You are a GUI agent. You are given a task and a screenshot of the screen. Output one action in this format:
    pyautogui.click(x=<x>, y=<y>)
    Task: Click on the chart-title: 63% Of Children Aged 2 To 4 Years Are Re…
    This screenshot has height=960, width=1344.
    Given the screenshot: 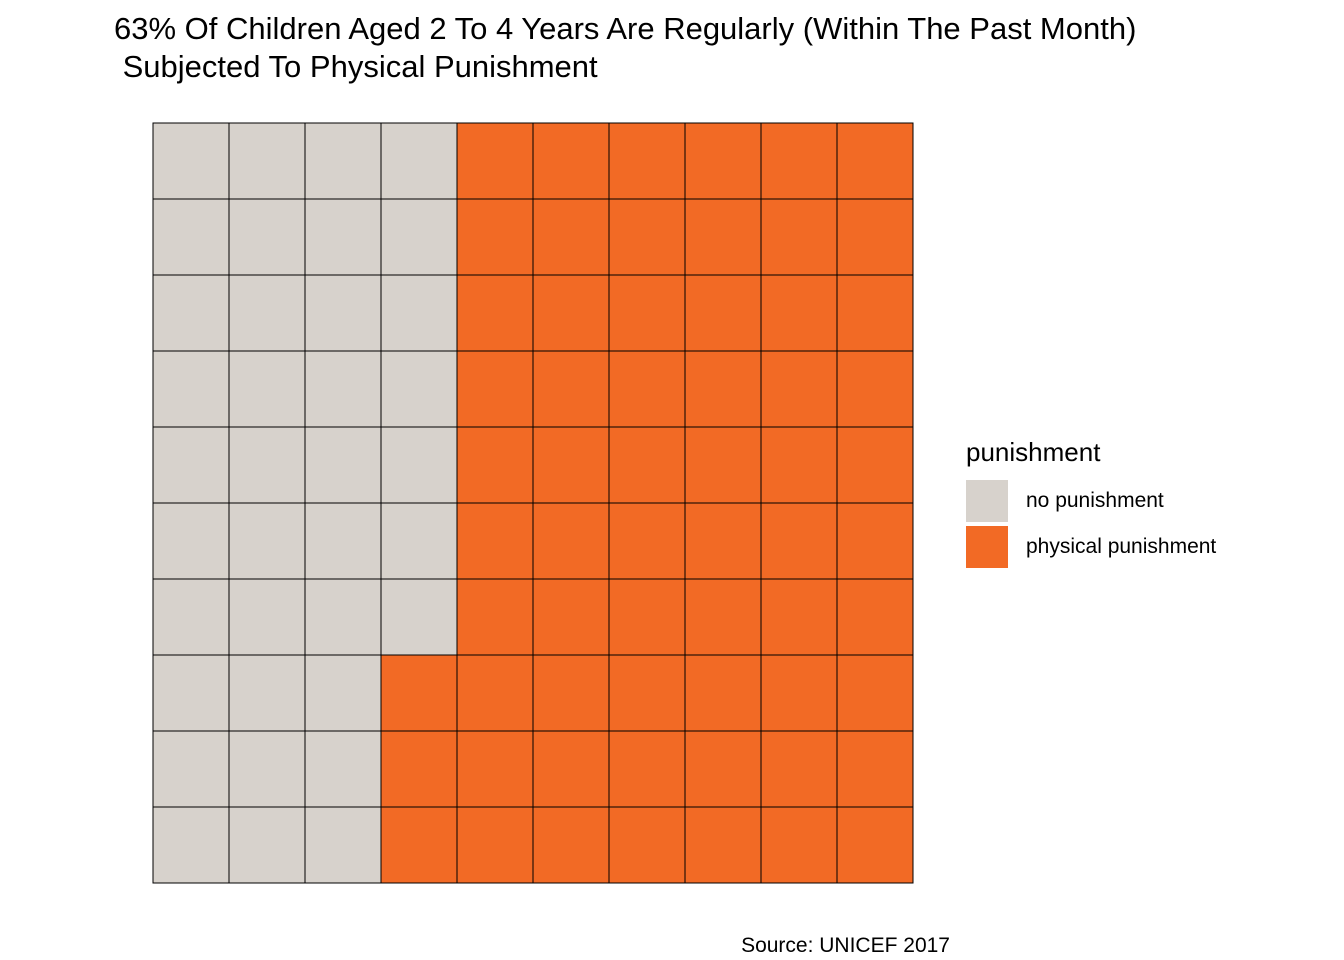 What is the action you would take?
    pyautogui.click(x=625, y=47)
    